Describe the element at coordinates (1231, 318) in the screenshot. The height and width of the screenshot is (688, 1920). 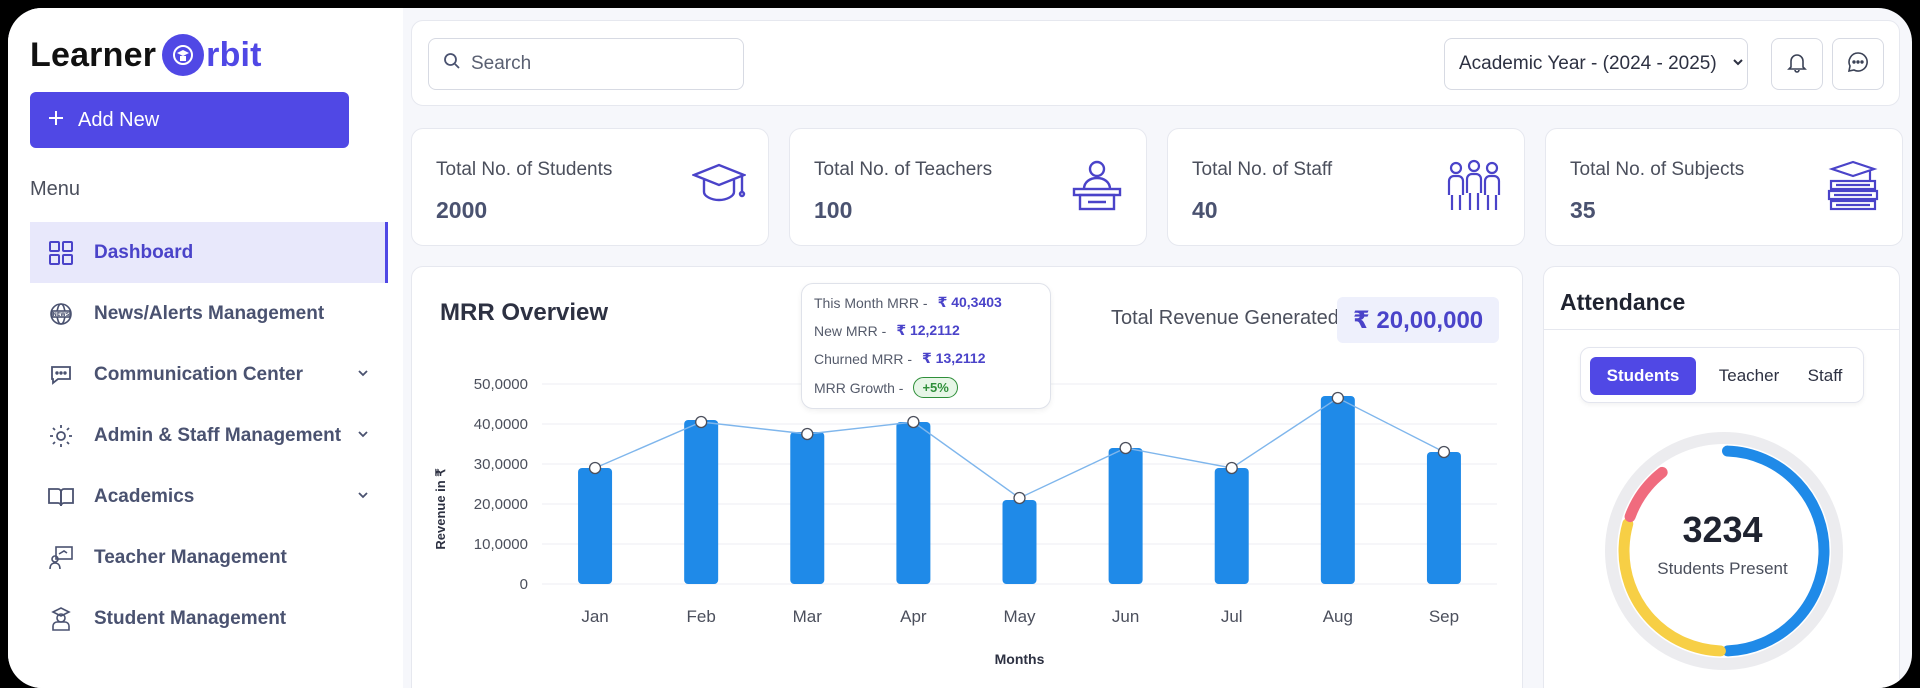
I see `total-revenue-label: Total Revenue Generated -` at that location.